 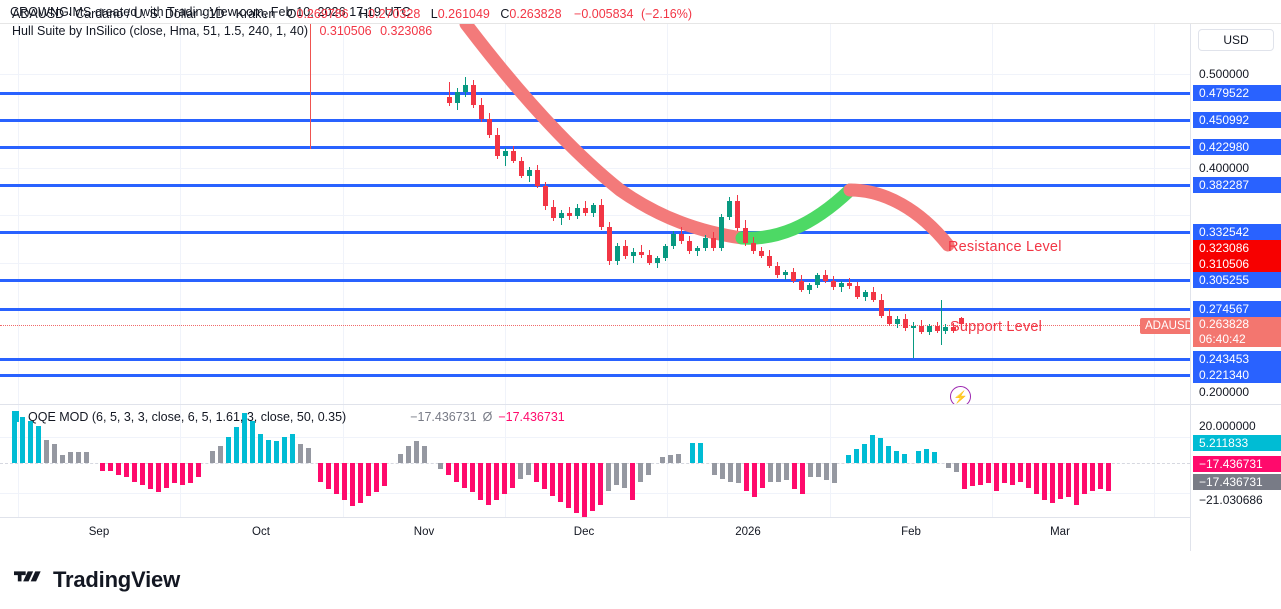 What do you see at coordinates (1005, 247) in the screenshot?
I see `resistance-level-label: Resistance Level` at bounding box center [1005, 247].